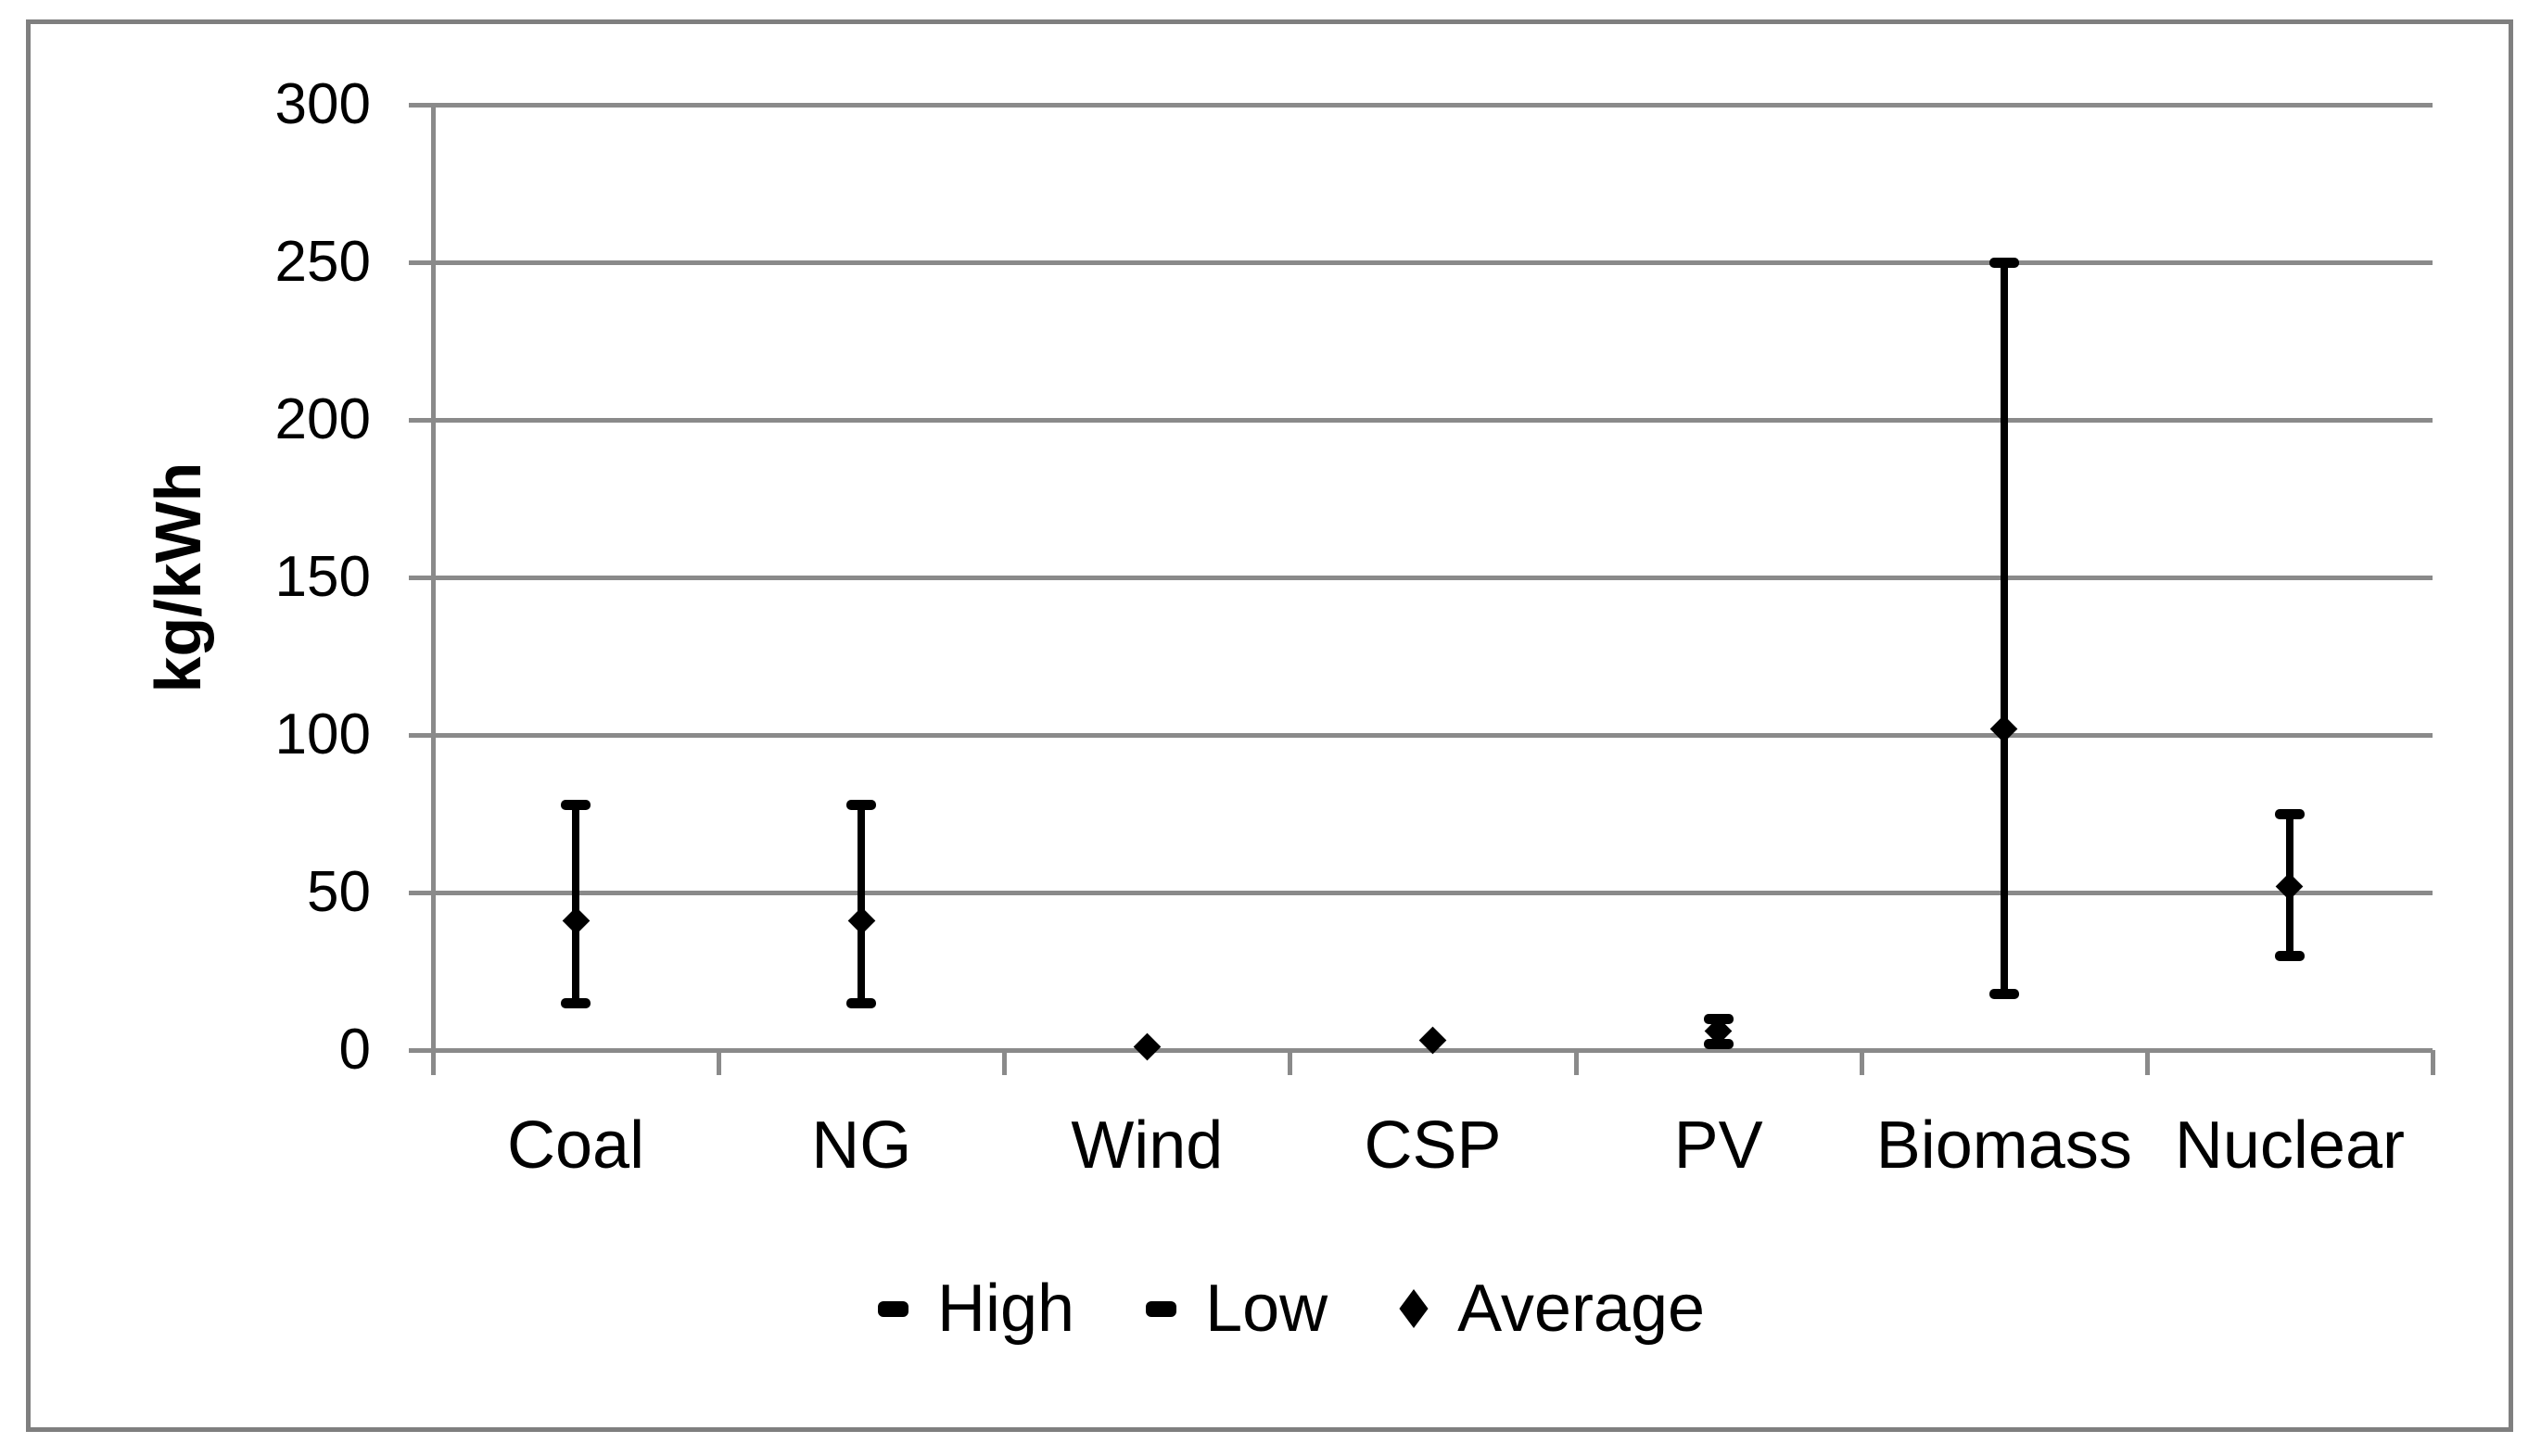 This screenshot has height=1456, width=2541. Describe the element at coordinates (1581, 1309) in the screenshot. I see `legend-label-average: Average` at that location.